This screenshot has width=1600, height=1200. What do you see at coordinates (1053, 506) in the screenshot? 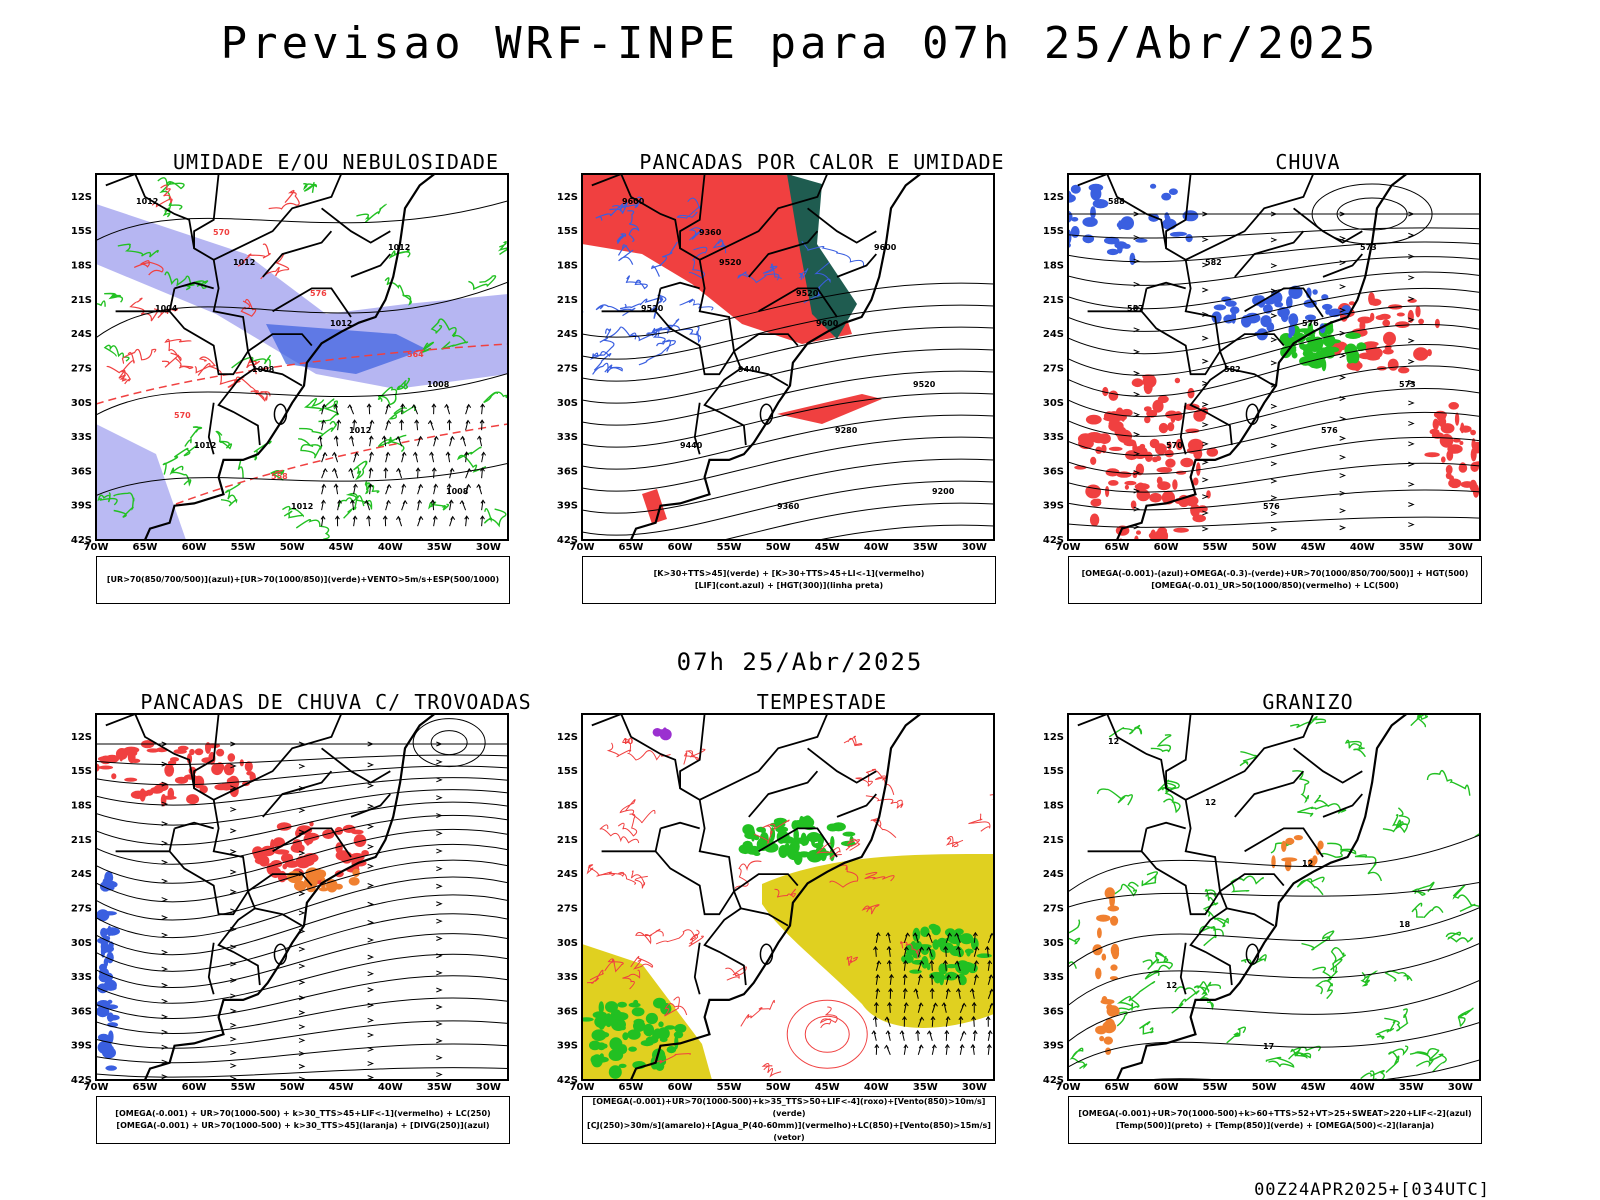
I see `lat-tick-label: 39S` at bounding box center [1053, 506].